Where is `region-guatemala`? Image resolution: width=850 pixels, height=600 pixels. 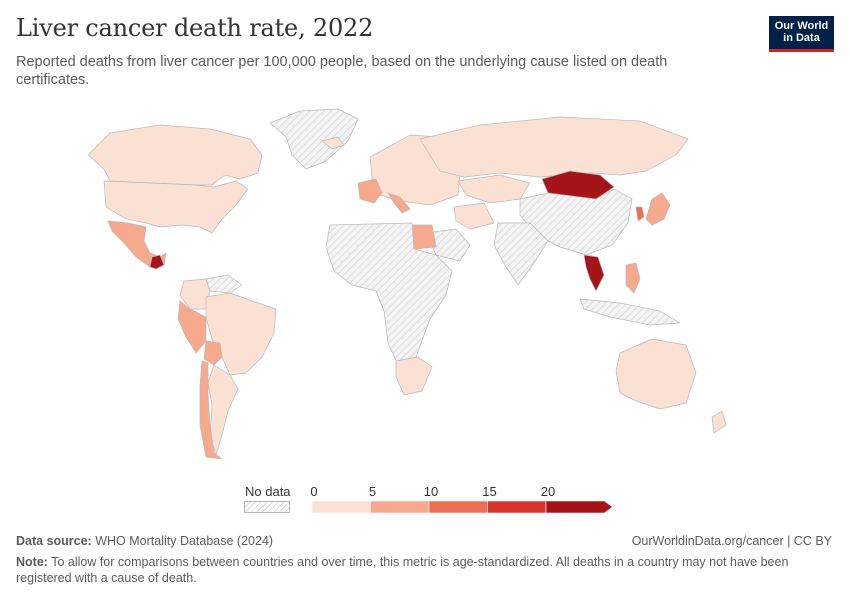 region-guatemala is located at coordinates (157, 262).